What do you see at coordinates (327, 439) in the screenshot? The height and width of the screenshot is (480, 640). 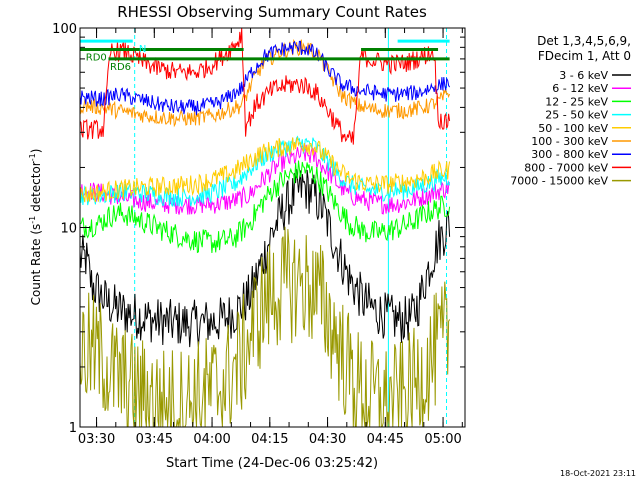 I see `x-tick-label: 04:30` at bounding box center [327, 439].